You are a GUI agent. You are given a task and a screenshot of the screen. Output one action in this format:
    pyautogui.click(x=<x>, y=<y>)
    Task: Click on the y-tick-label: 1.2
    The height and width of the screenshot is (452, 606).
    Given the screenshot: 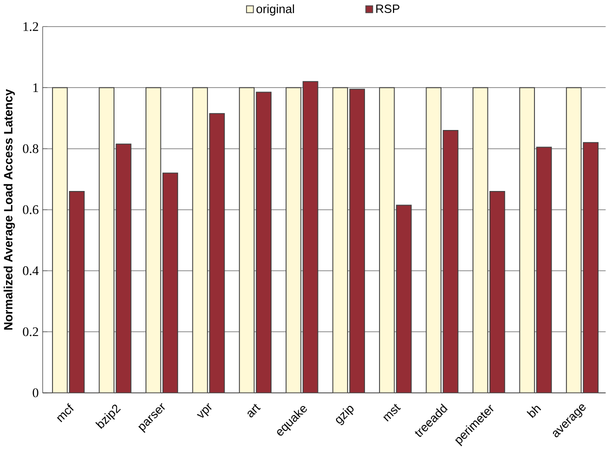 What is the action you would take?
    pyautogui.click(x=31, y=27)
    